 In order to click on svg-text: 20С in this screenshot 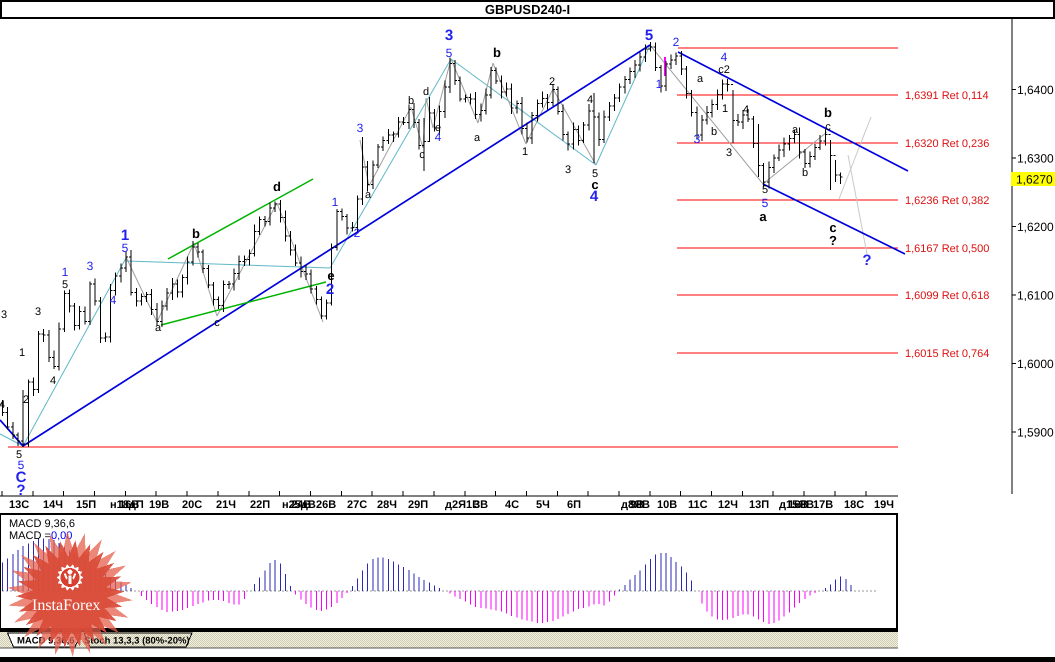, I will do `click(192, 505)`.